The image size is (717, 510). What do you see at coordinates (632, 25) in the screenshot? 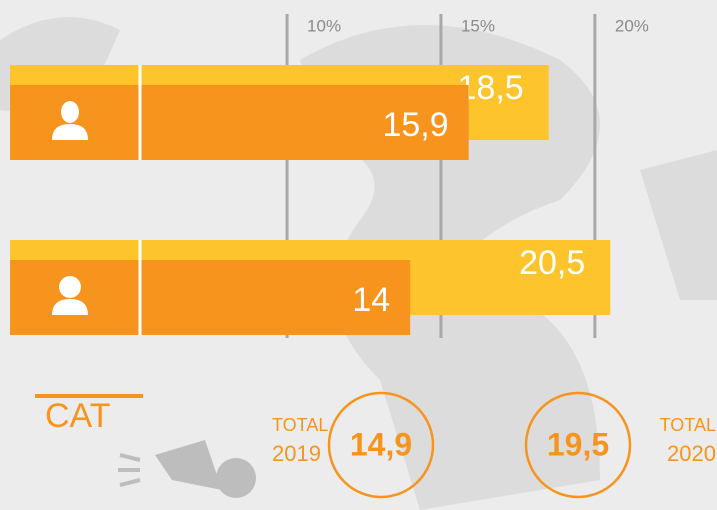
I see `x-tick-label: 20%` at bounding box center [632, 25].